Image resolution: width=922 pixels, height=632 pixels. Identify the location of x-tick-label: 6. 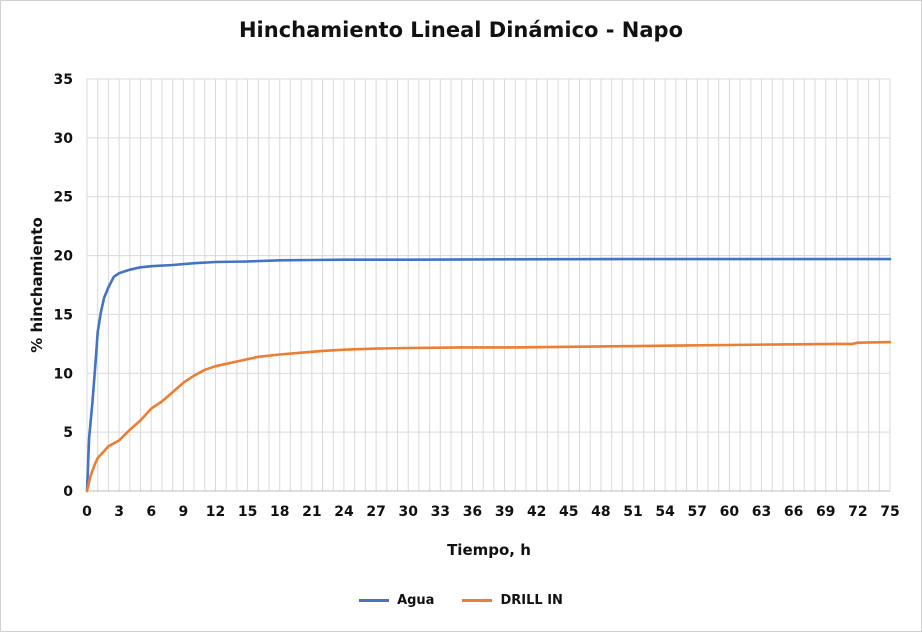
(151, 512).